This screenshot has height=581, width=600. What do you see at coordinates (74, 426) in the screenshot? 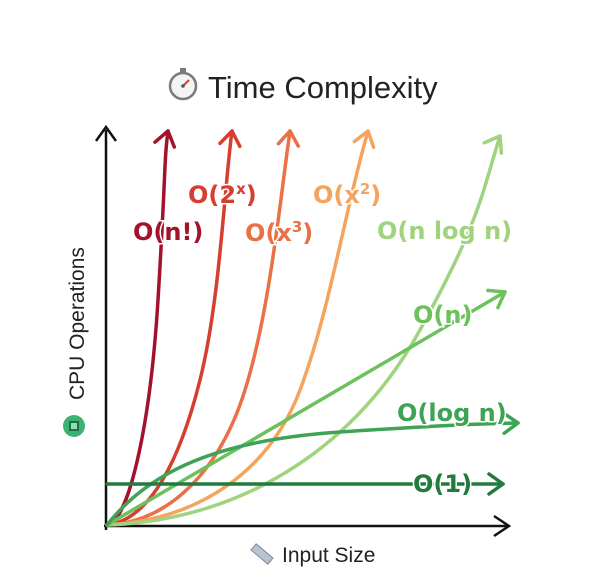
I see `cpu-chip-icon` at bounding box center [74, 426].